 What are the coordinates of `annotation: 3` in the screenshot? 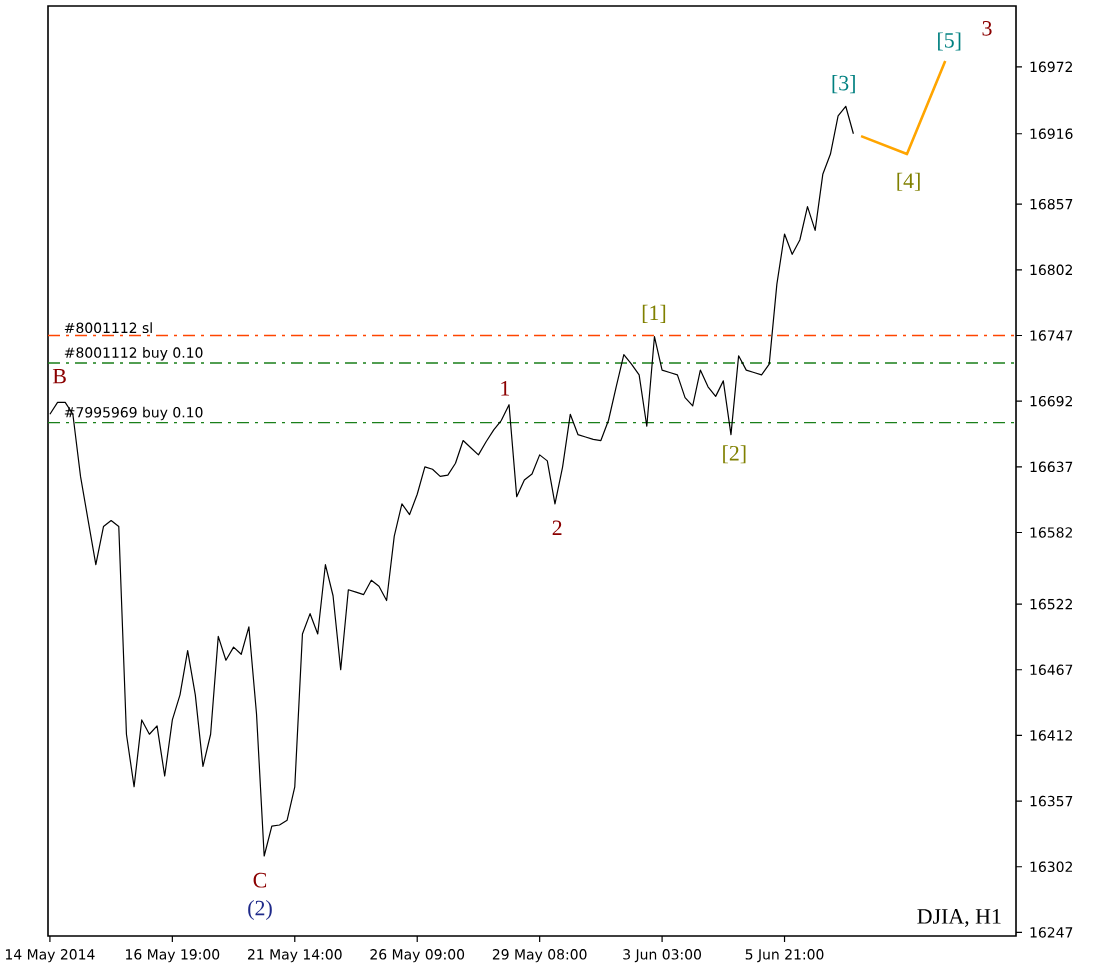 It's located at (987, 28).